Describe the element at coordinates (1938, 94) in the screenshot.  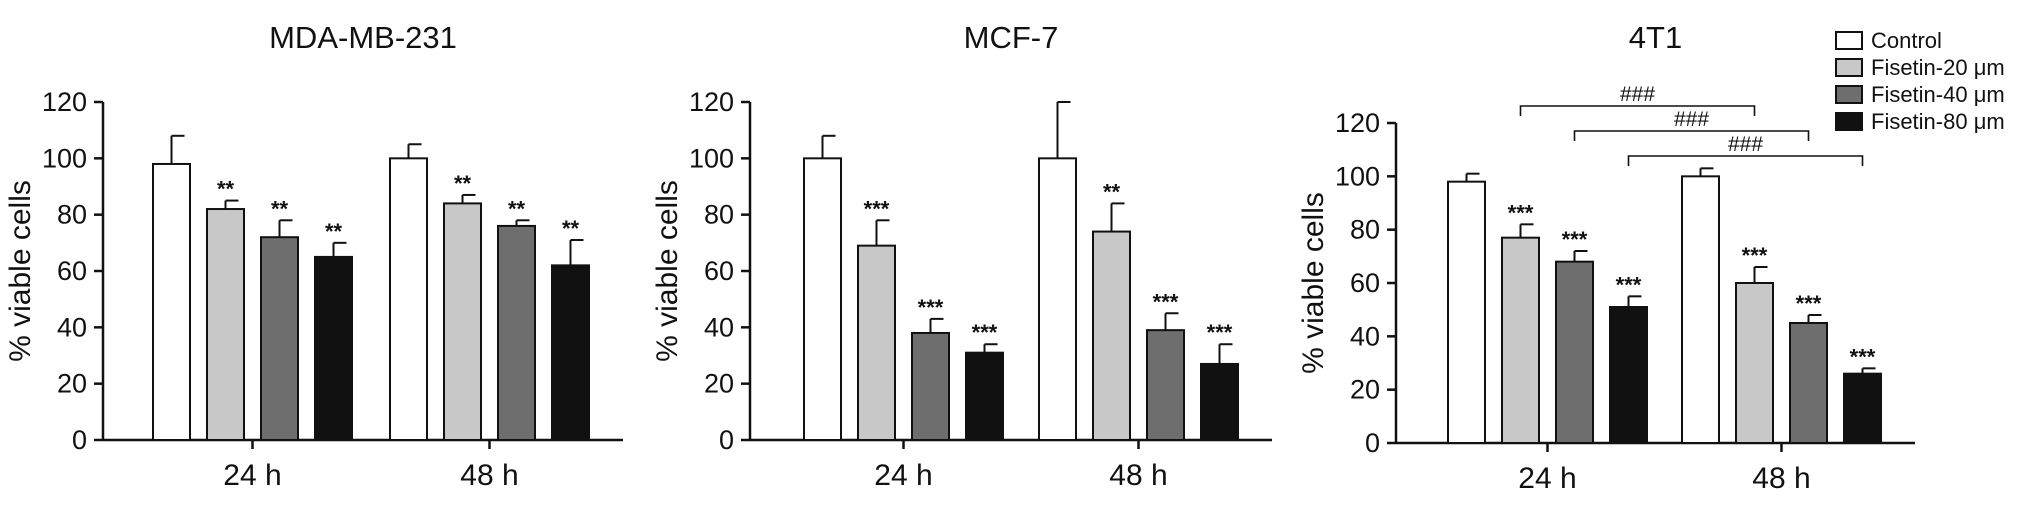
I see `legend-label: Fisetin-40 μm` at that location.